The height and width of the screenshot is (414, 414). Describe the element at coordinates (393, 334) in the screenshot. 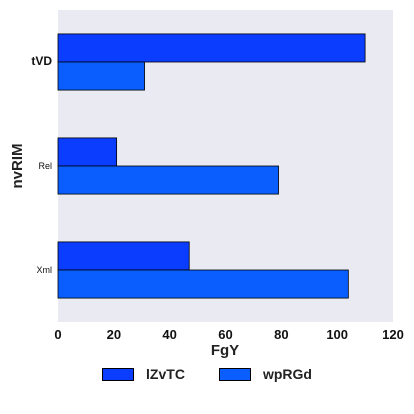

I see `x-tick-label: 120` at that location.